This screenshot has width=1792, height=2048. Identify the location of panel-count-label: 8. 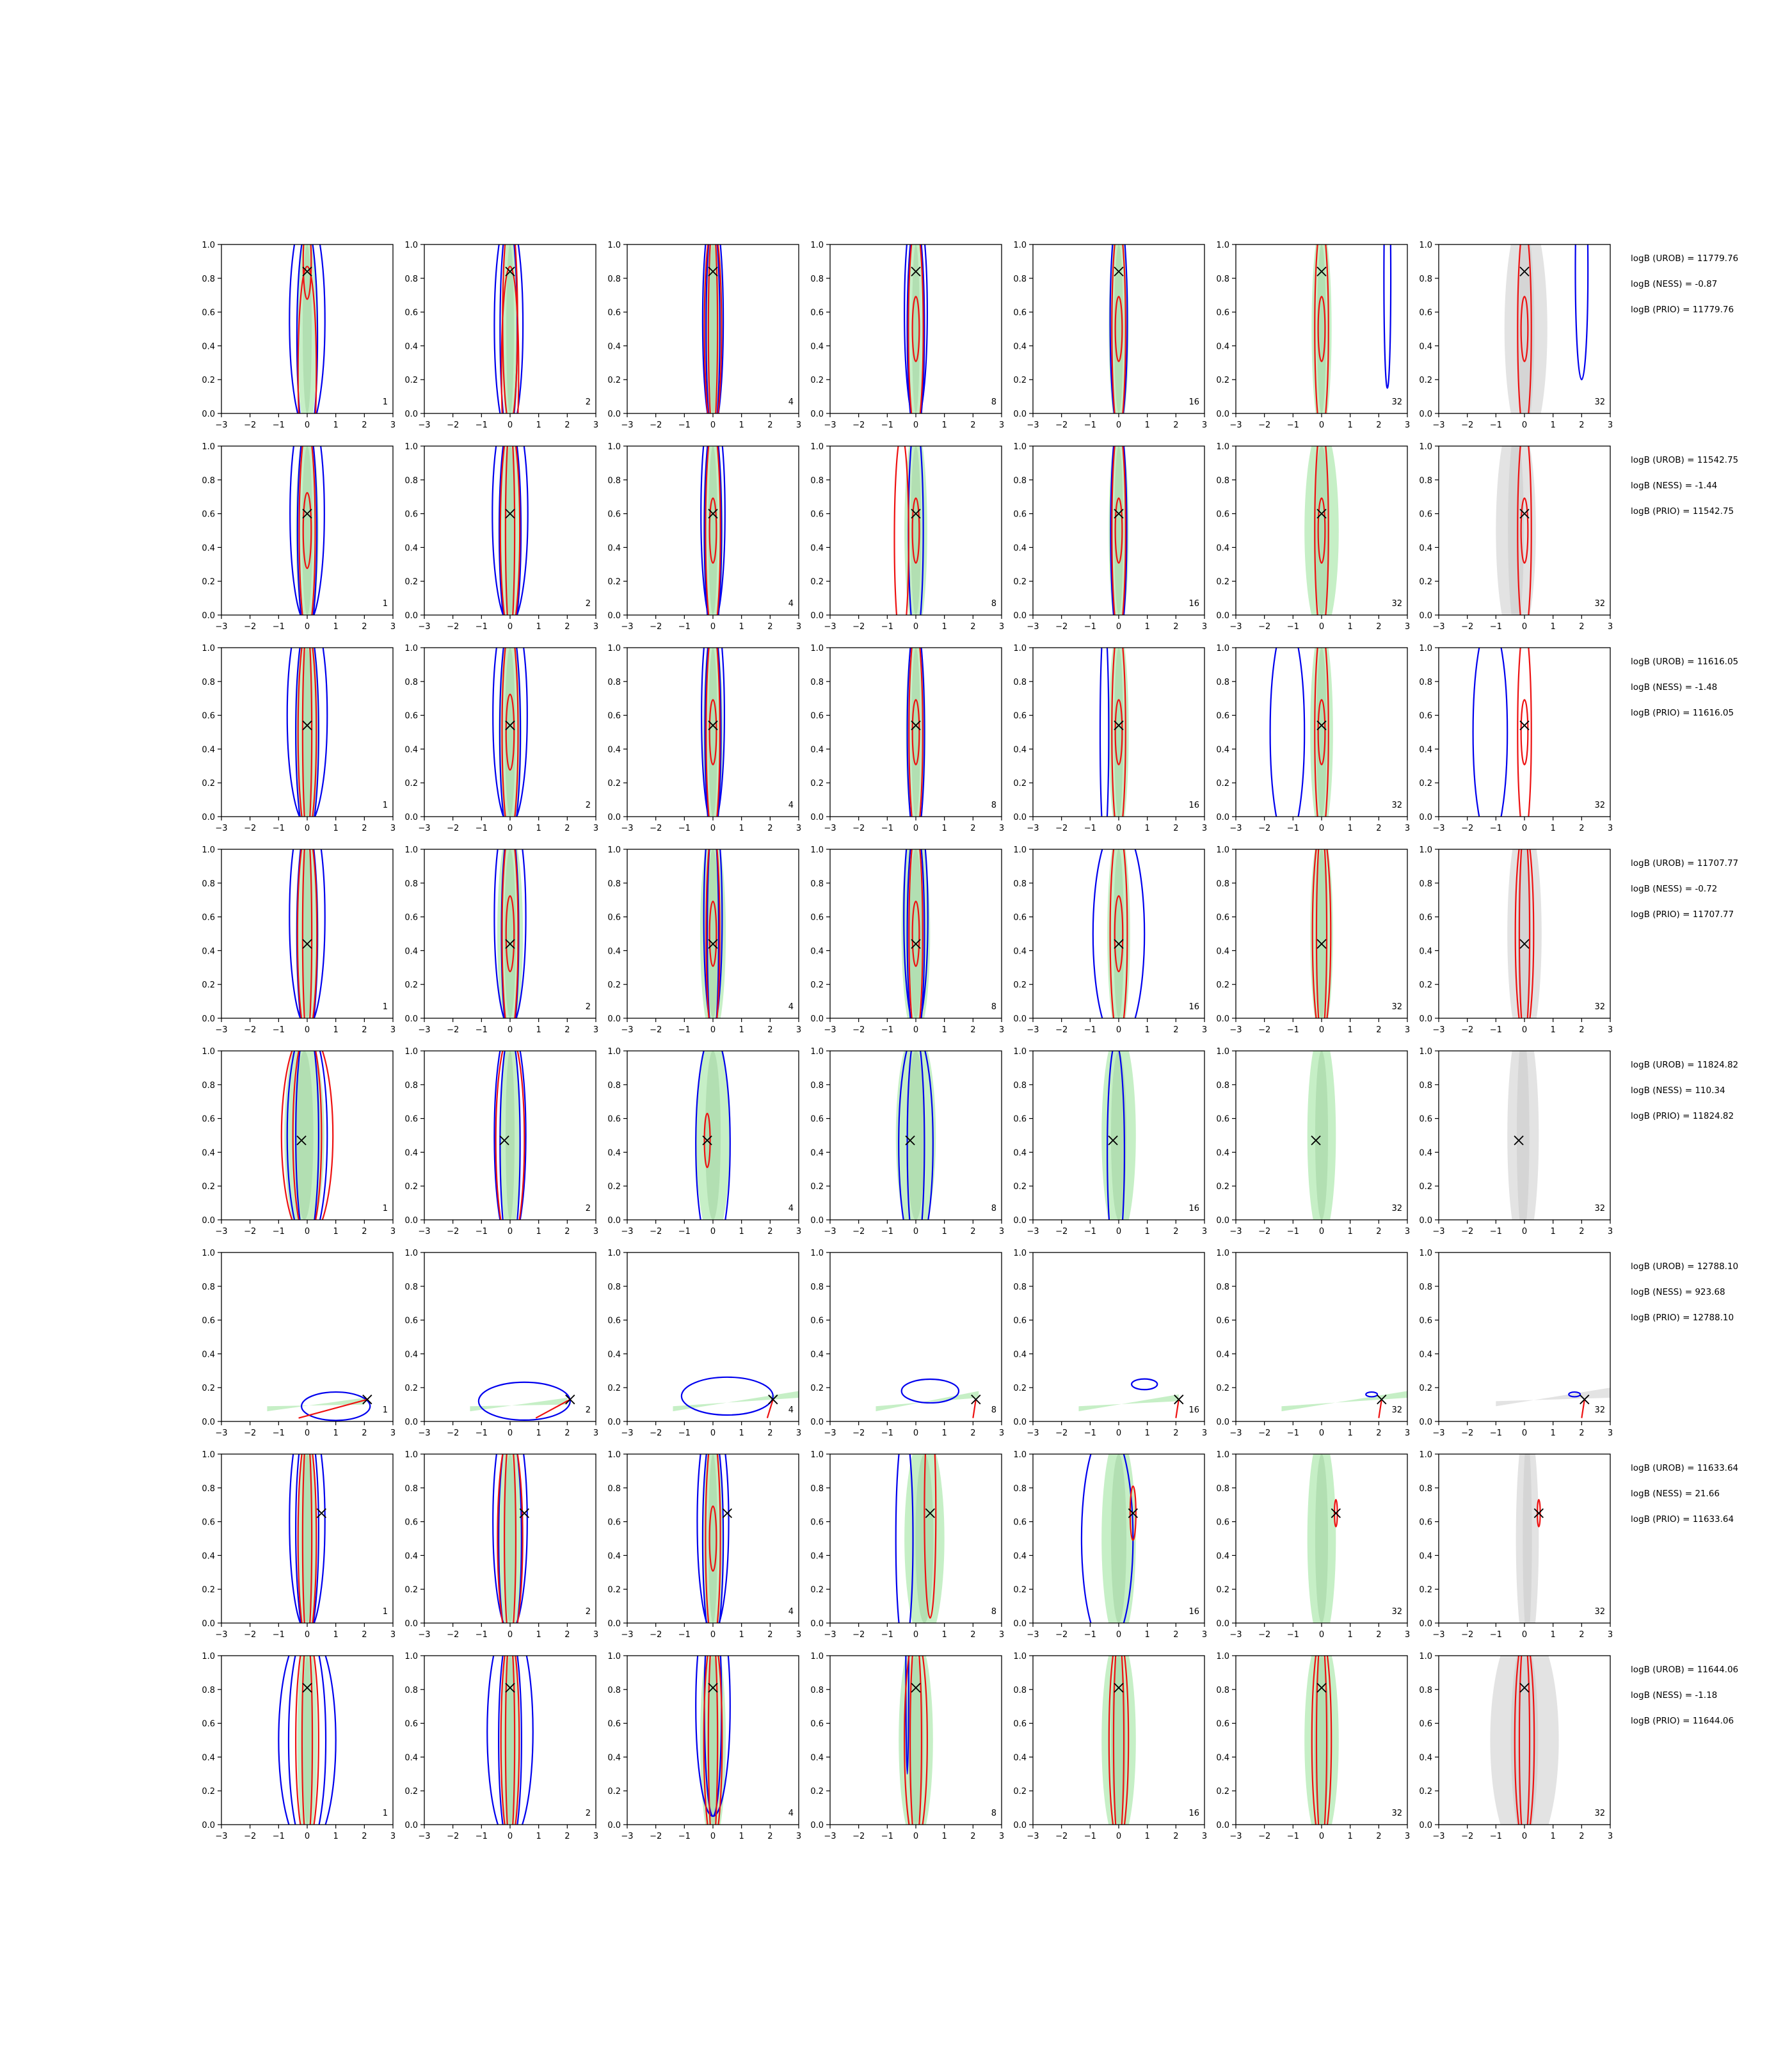
(993, 1813).